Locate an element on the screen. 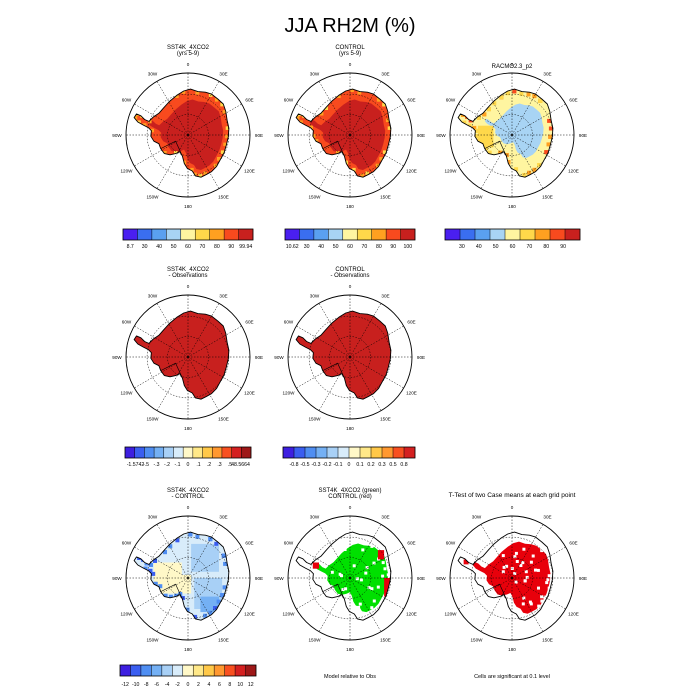 The image size is (700, 700). ice-shelf-line is located at coordinates (171, 148).